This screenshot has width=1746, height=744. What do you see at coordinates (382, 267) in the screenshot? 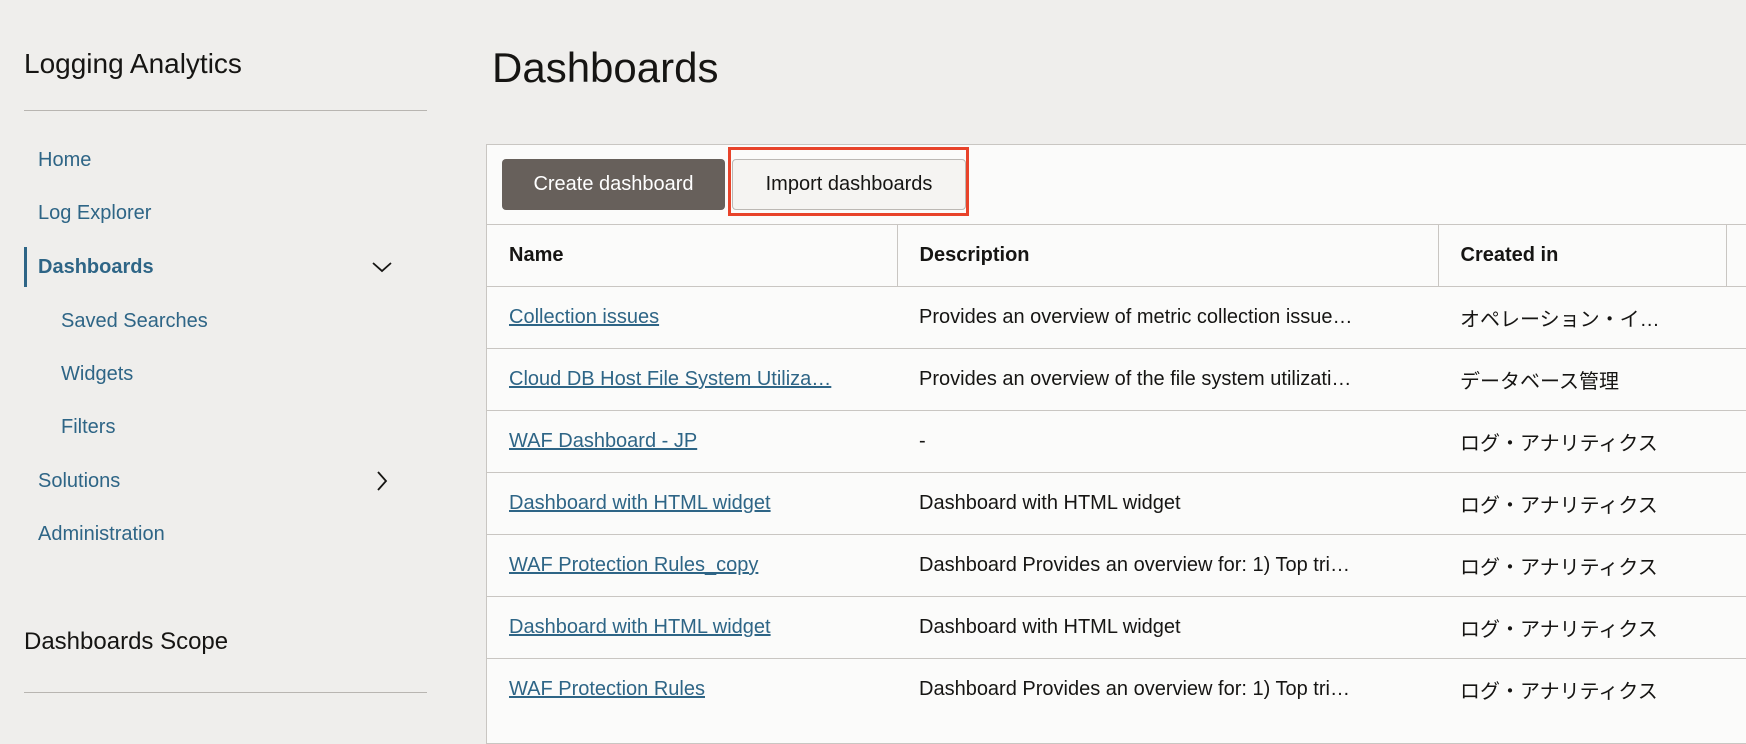
I see `chevron-down-icon` at bounding box center [382, 267].